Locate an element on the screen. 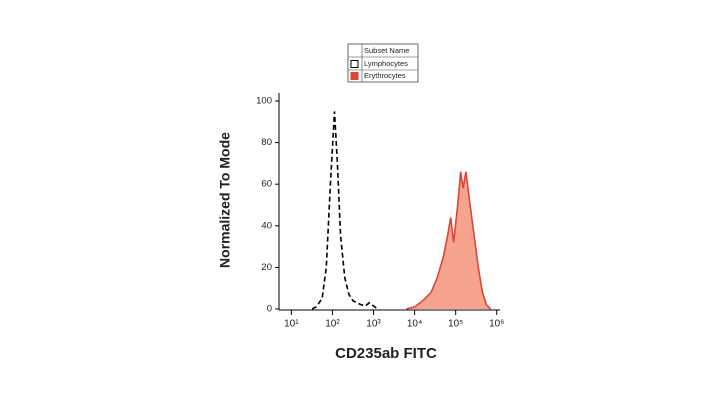 The image size is (720, 405). y-tick-label: 0 is located at coordinates (269, 309).